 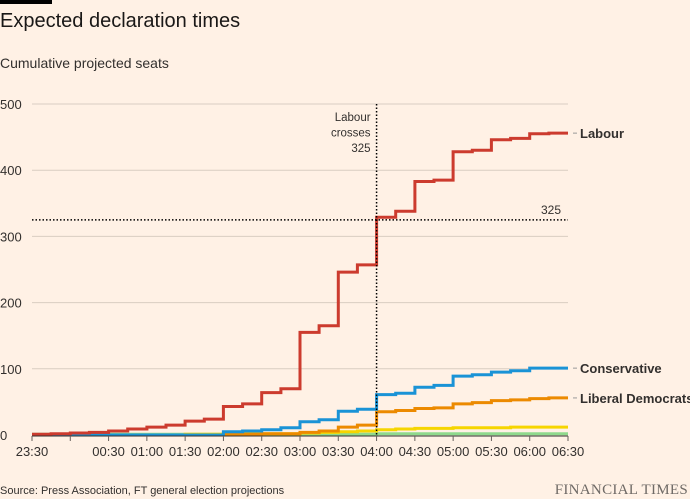 I want to click on y-tick-label: 200, so click(x=11, y=303).